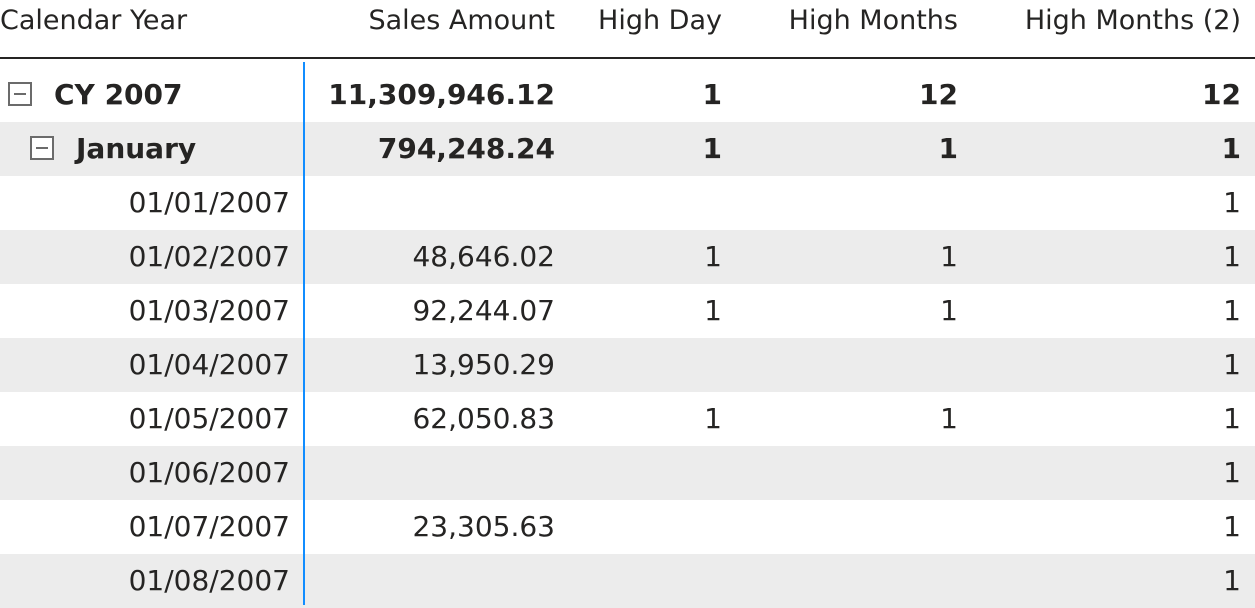 The image size is (1255, 608). I want to click on row-label: CY 2007, so click(118, 94).